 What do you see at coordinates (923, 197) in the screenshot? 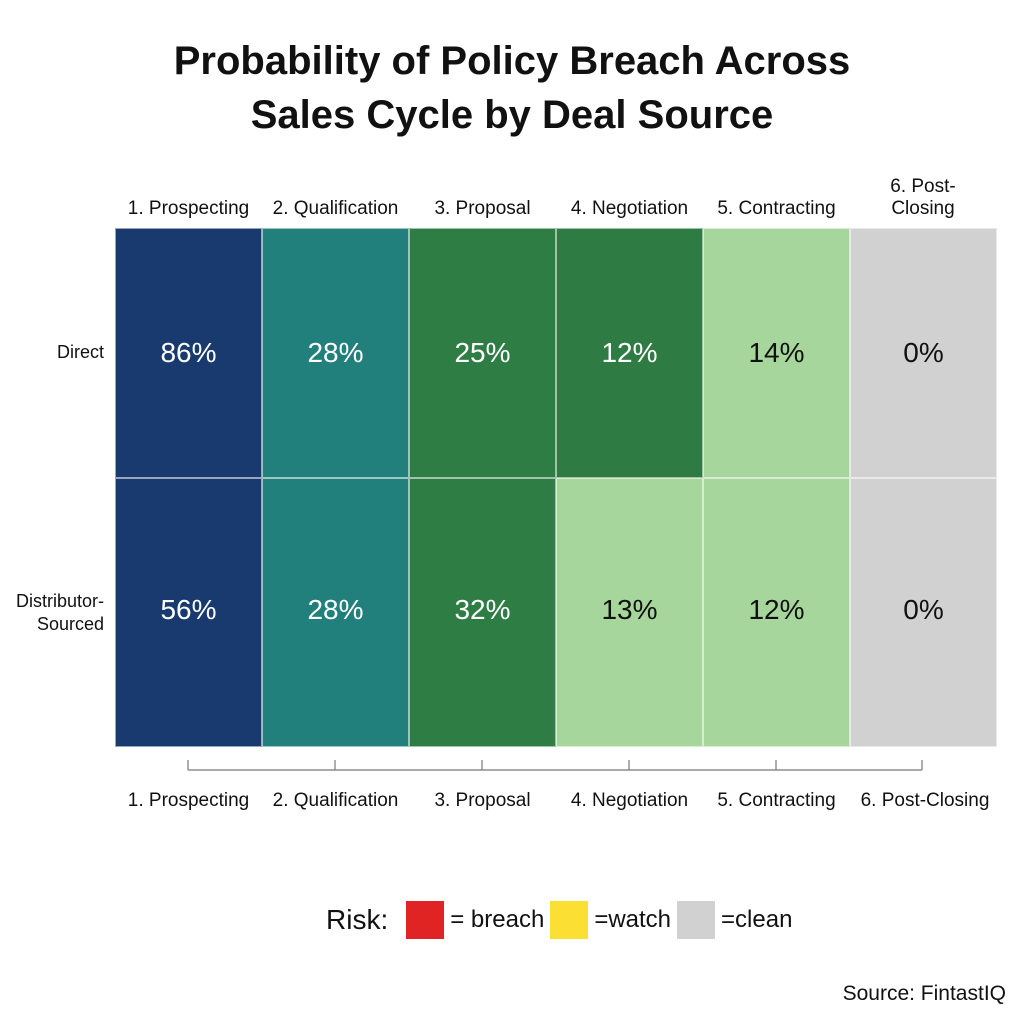
I see `column-label-top: 6. Post-Closing` at bounding box center [923, 197].